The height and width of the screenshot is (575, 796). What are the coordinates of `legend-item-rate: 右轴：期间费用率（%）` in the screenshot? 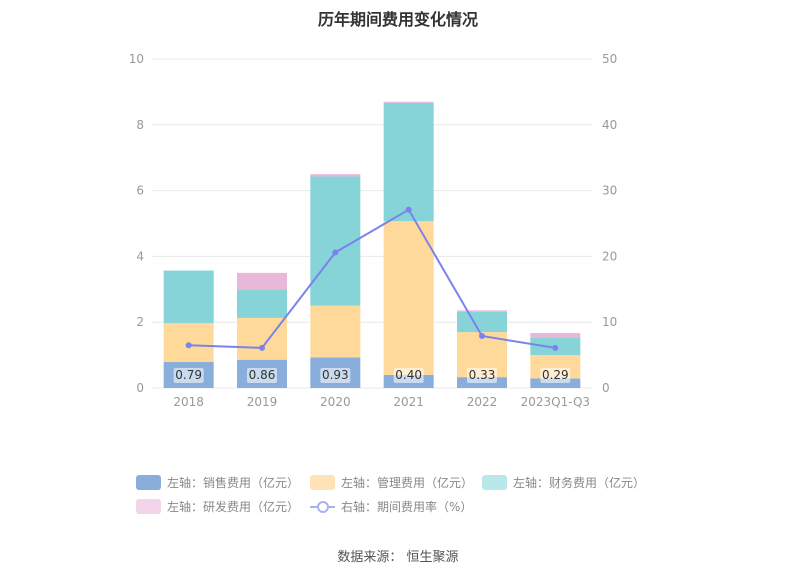 It's located at (391, 506).